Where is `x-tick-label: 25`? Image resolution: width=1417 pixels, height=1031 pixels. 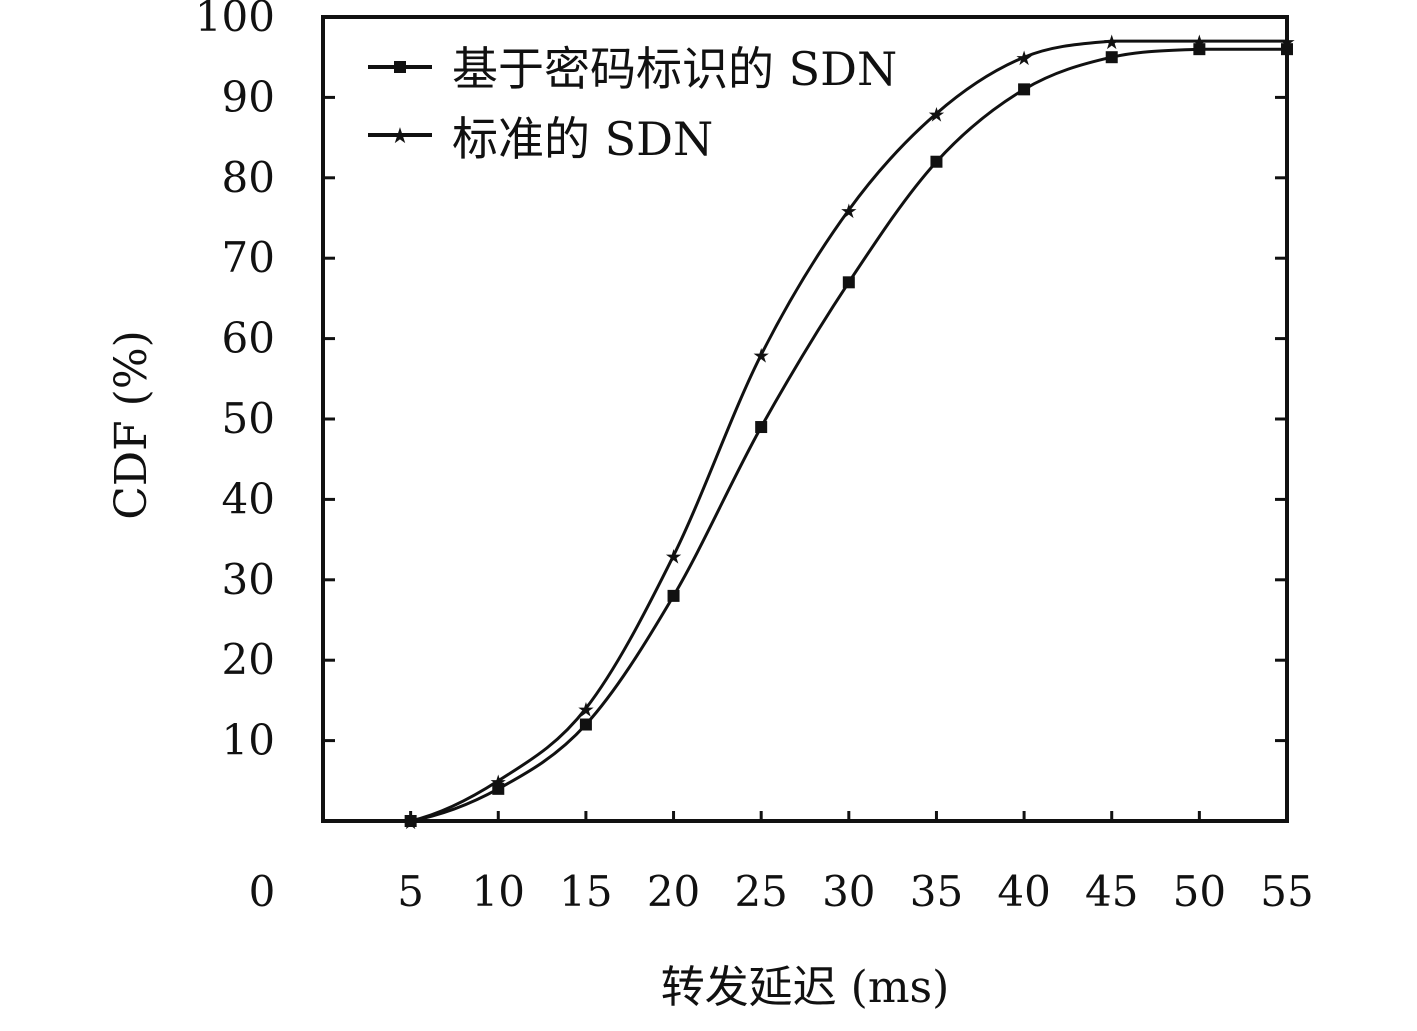 x-tick-label: 25 is located at coordinates (760, 891).